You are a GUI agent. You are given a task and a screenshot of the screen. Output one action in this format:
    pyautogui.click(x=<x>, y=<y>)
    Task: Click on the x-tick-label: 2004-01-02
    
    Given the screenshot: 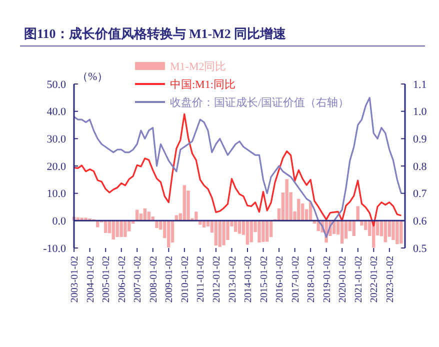 What is the action you would take?
    pyautogui.click(x=90, y=279)
    